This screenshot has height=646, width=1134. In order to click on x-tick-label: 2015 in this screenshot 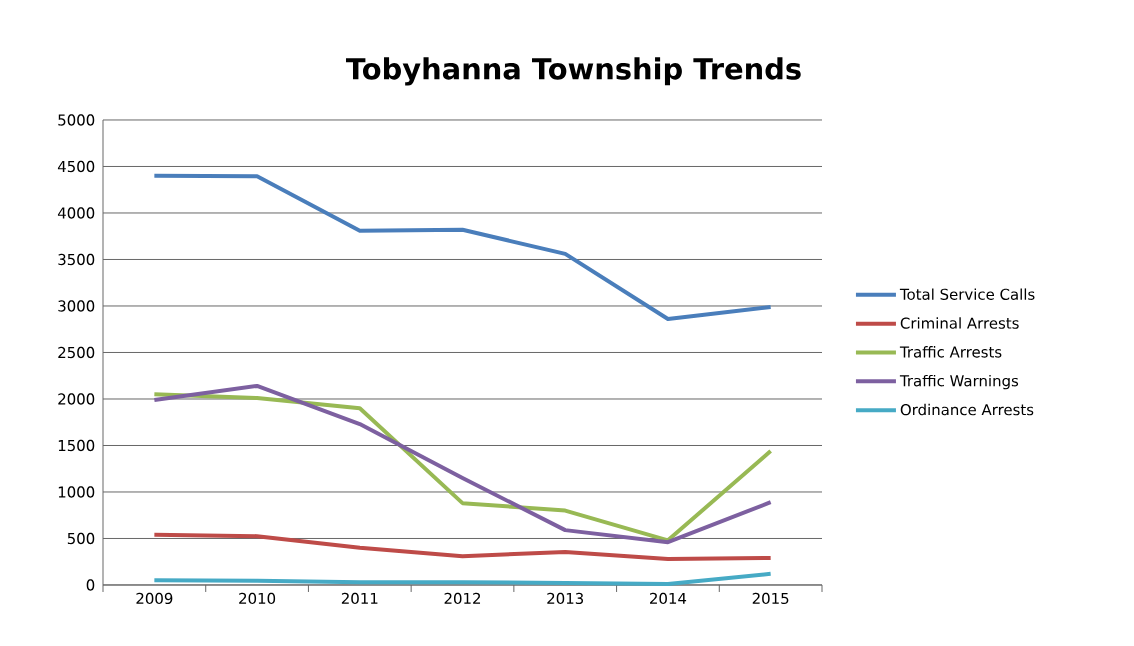, I will do `click(770, 598)`.